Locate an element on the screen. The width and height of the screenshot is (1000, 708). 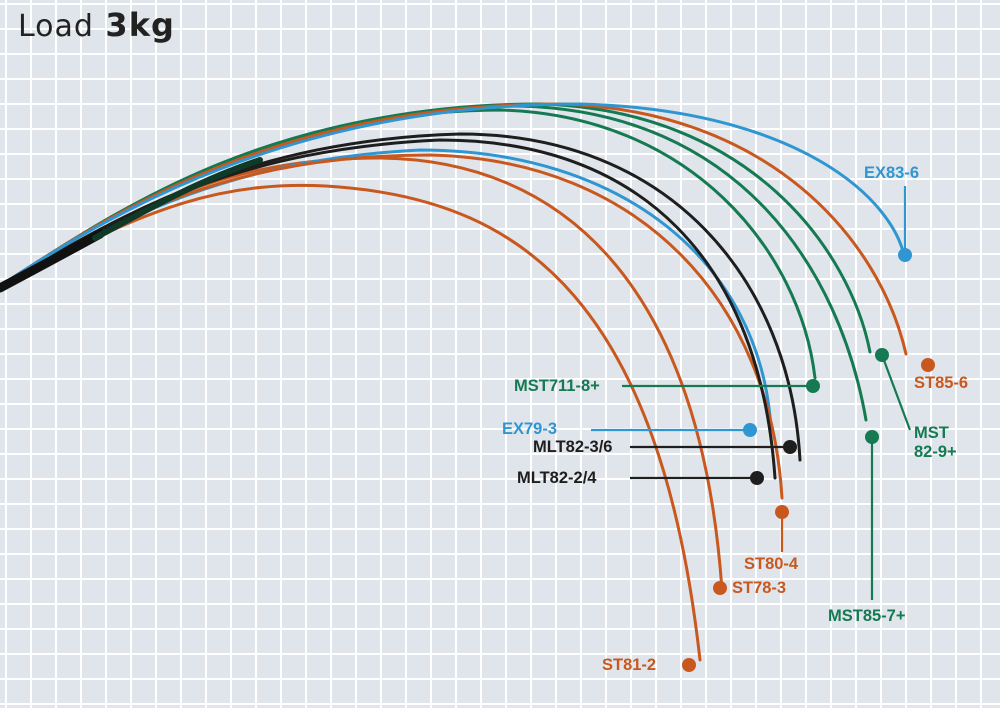
label-st78-3: ST78-3 is located at coordinates (759, 588).